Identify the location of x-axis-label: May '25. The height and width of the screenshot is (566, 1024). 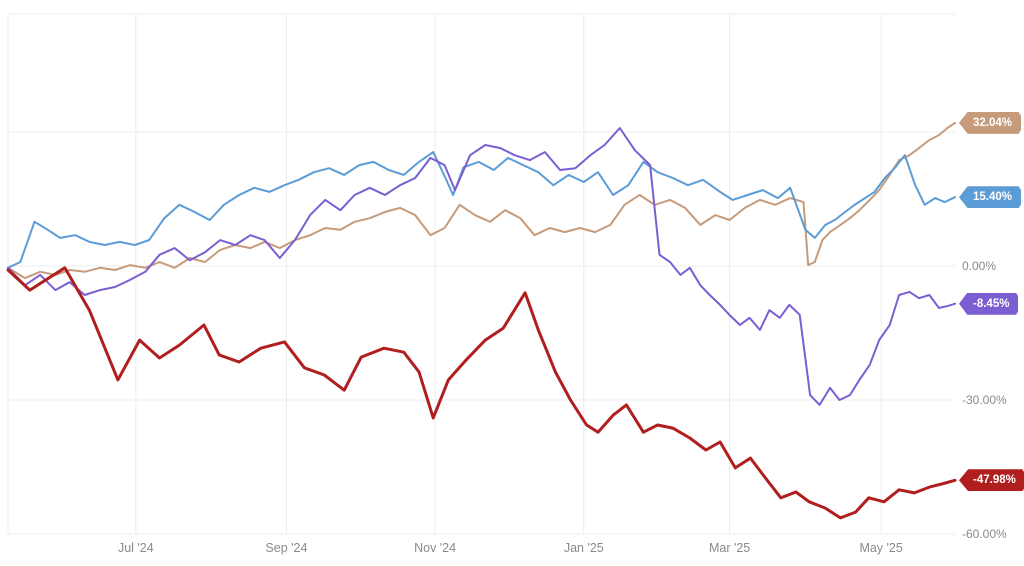
(880, 548).